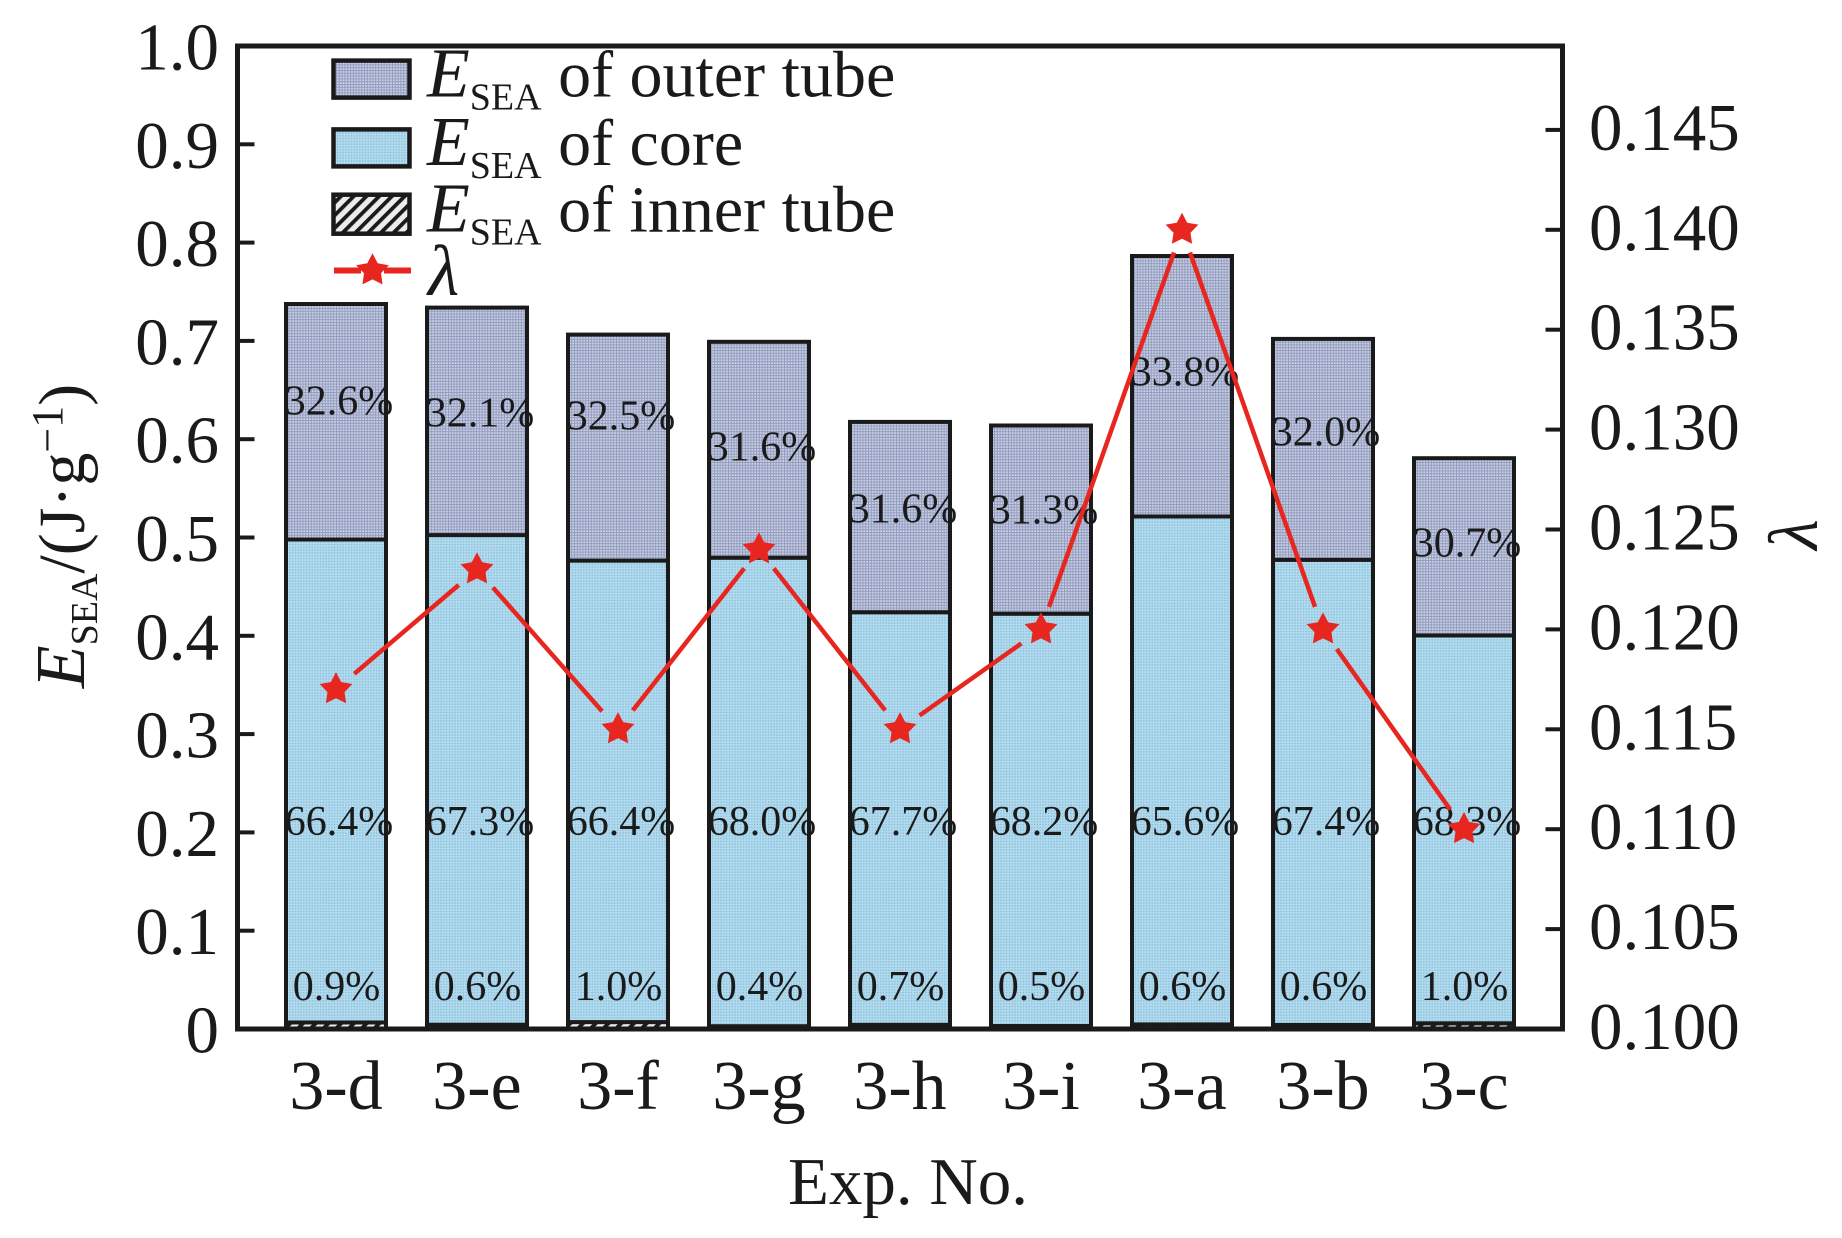 Image resolution: width=1842 pixels, height=1238 pixels. What do you see at coordinates (1044, 822) in the screenshot?
I see `svg-text: 68.2%` at bounding box center [1044, 822].